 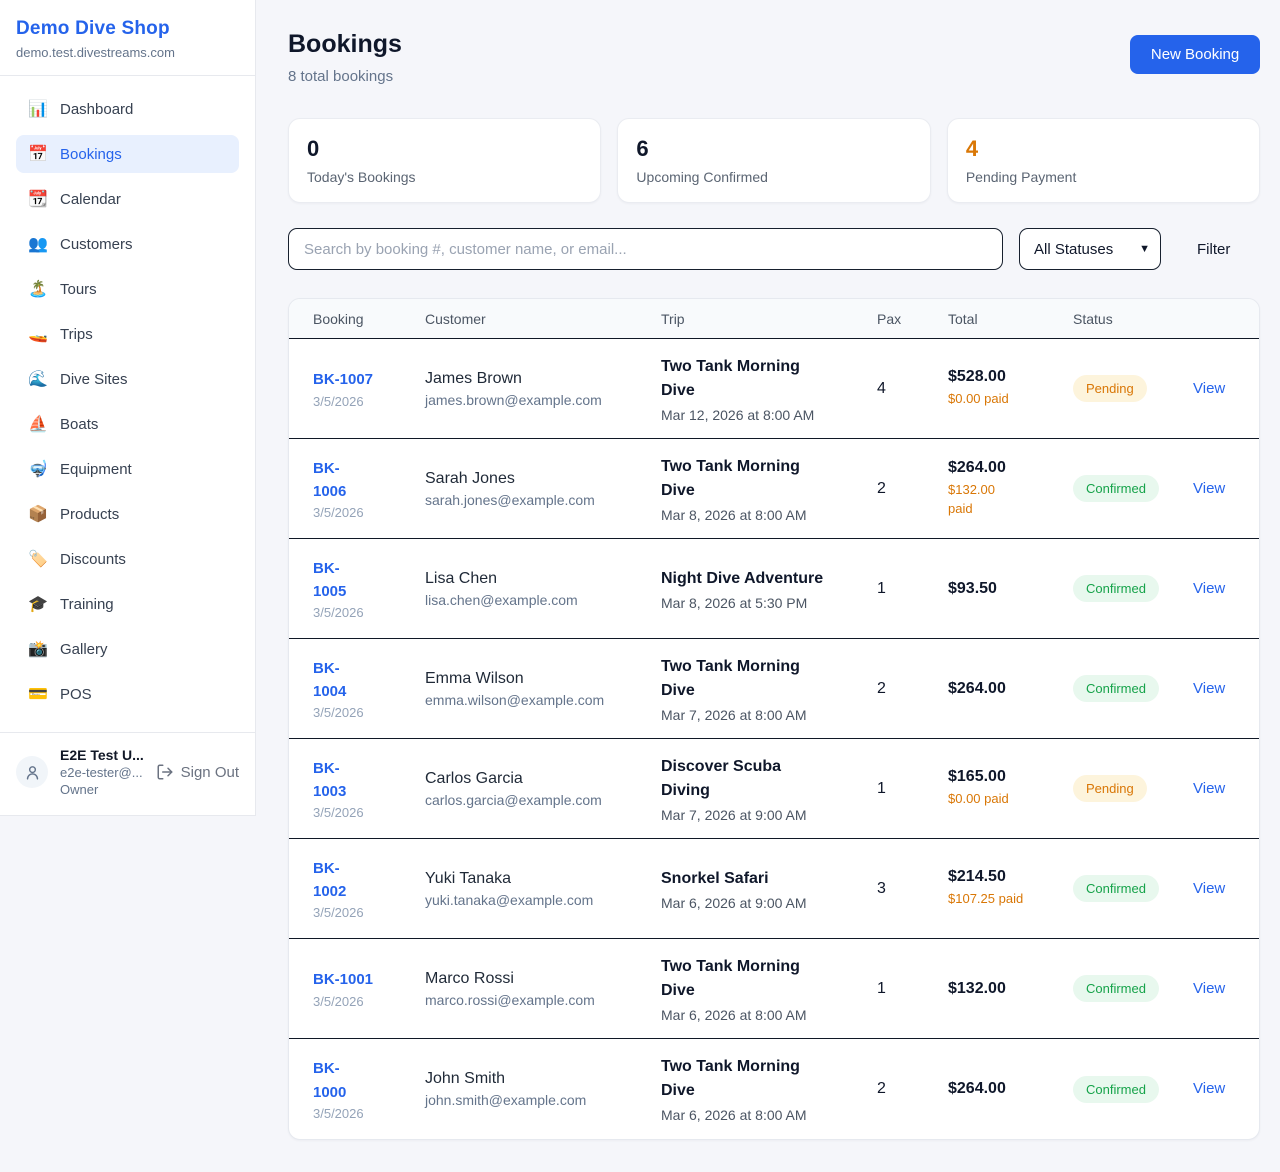 I want to click on booking-id-link: BK- 1002, so click(x=330, y=879).